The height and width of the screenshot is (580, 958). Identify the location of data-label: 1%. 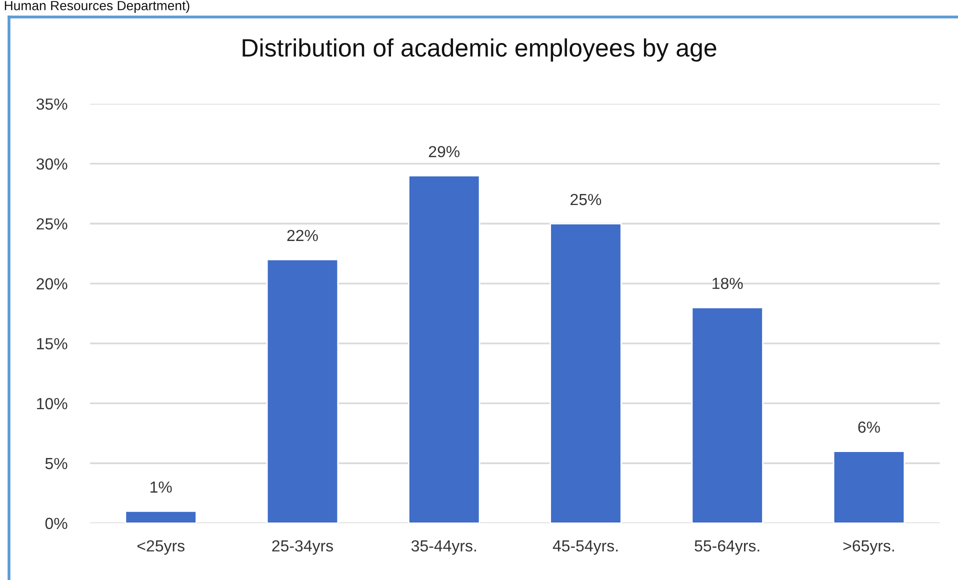
(161, 487).